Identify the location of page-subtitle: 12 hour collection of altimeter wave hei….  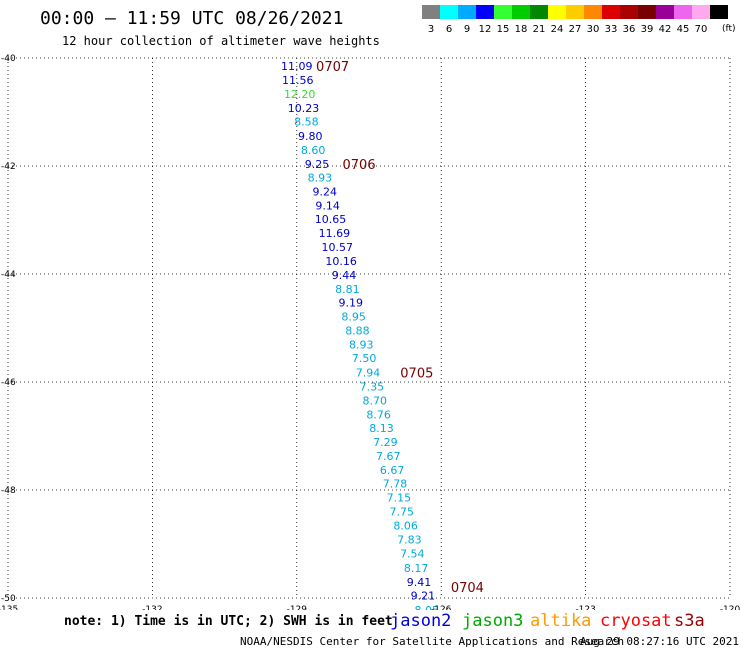
(221, 41).